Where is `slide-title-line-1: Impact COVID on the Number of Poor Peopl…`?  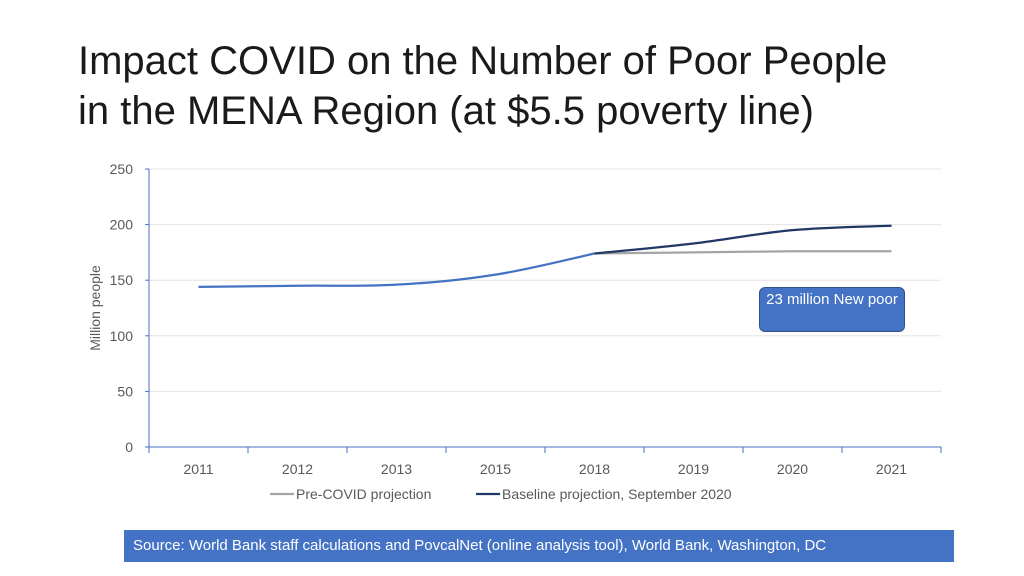 slide-title-line-1: Impact COVID on the Number of Poor Peopl… is located at coordinates (483, 61).